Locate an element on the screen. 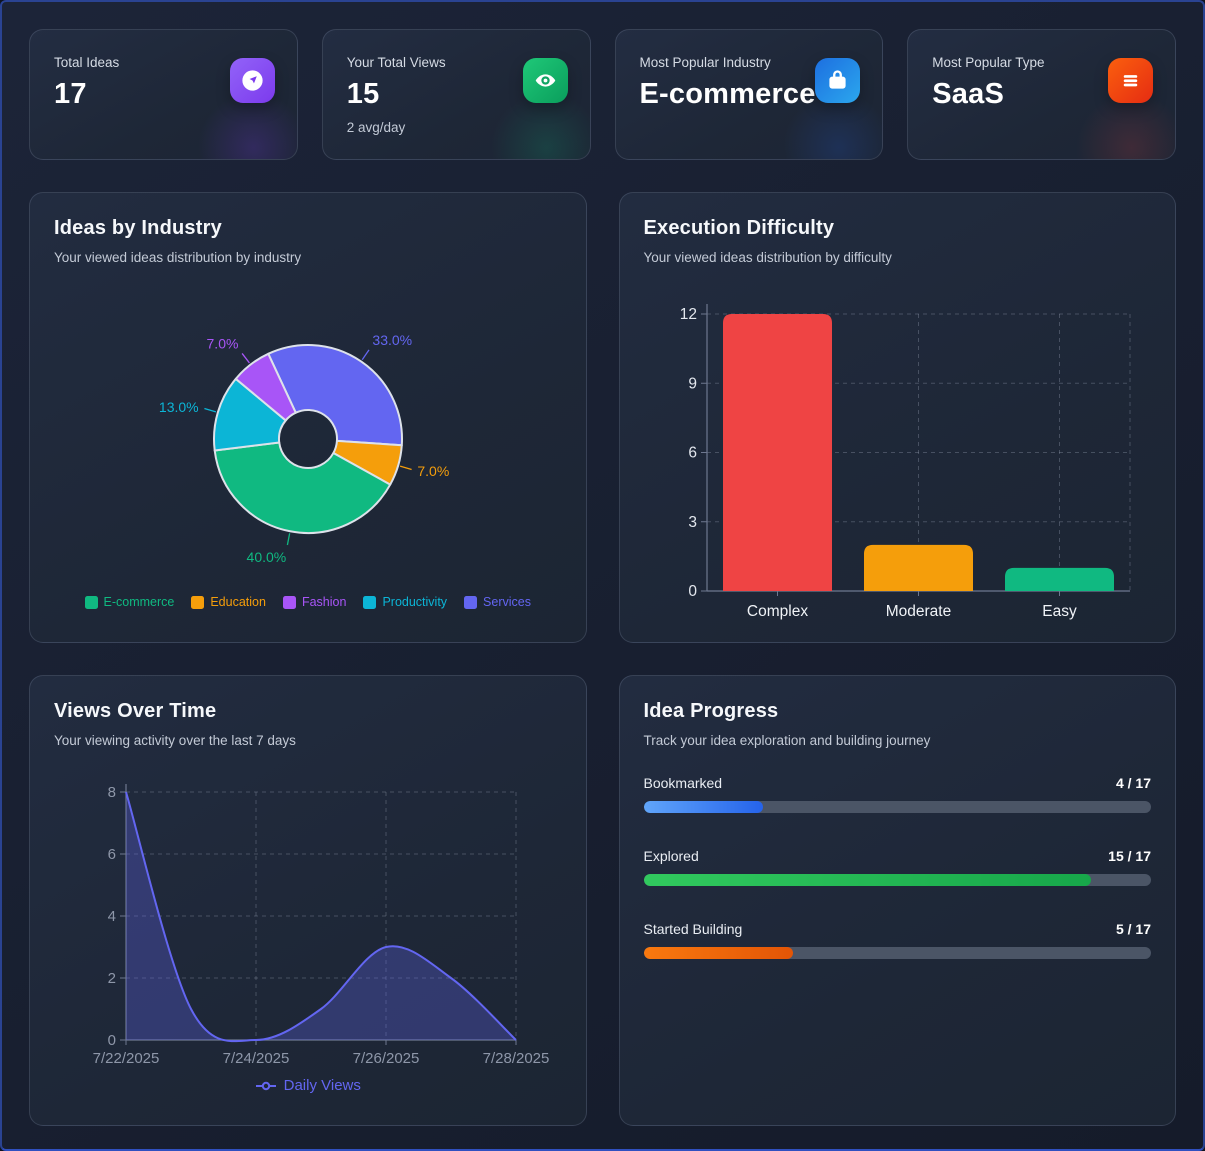 Image resolution: width=1205 pixels, height=1151 pixels. idea-compass-icon is located at coordinates (252, 80).